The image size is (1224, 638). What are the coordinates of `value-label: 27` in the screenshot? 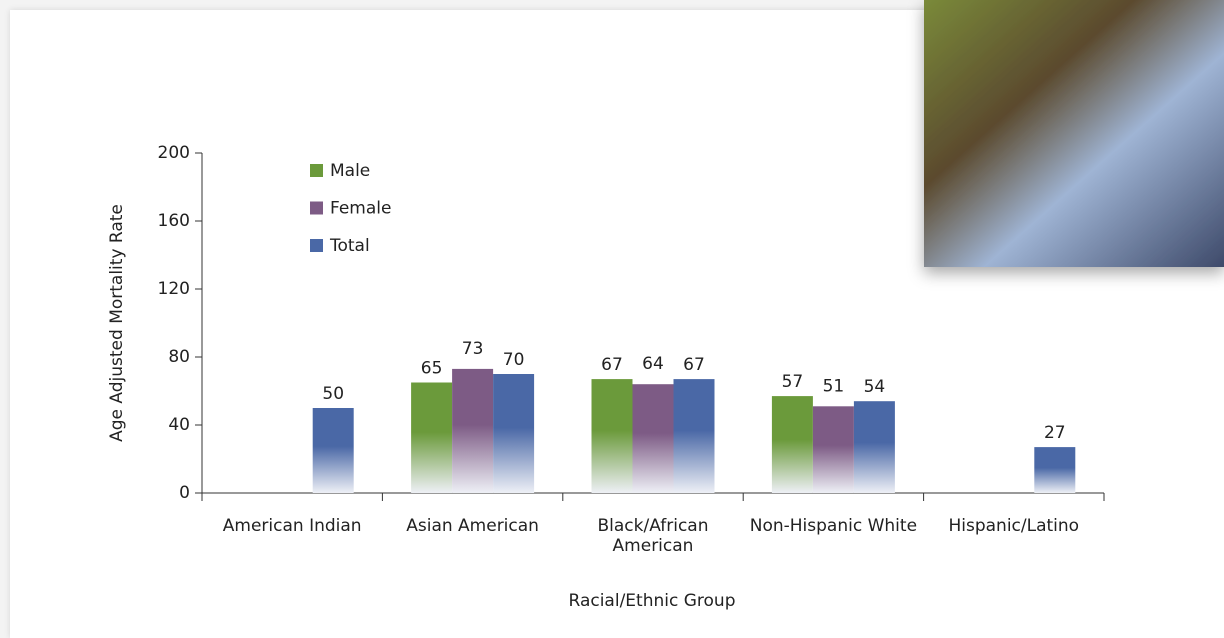 It's located at (1055, 433).